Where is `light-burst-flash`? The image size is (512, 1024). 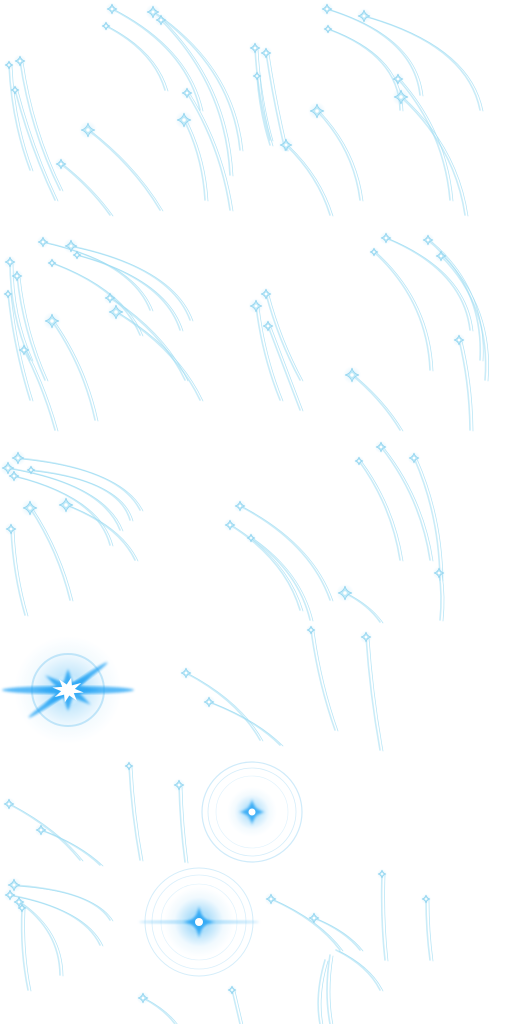
light-burst-flash is located at coordinates (68, 690).